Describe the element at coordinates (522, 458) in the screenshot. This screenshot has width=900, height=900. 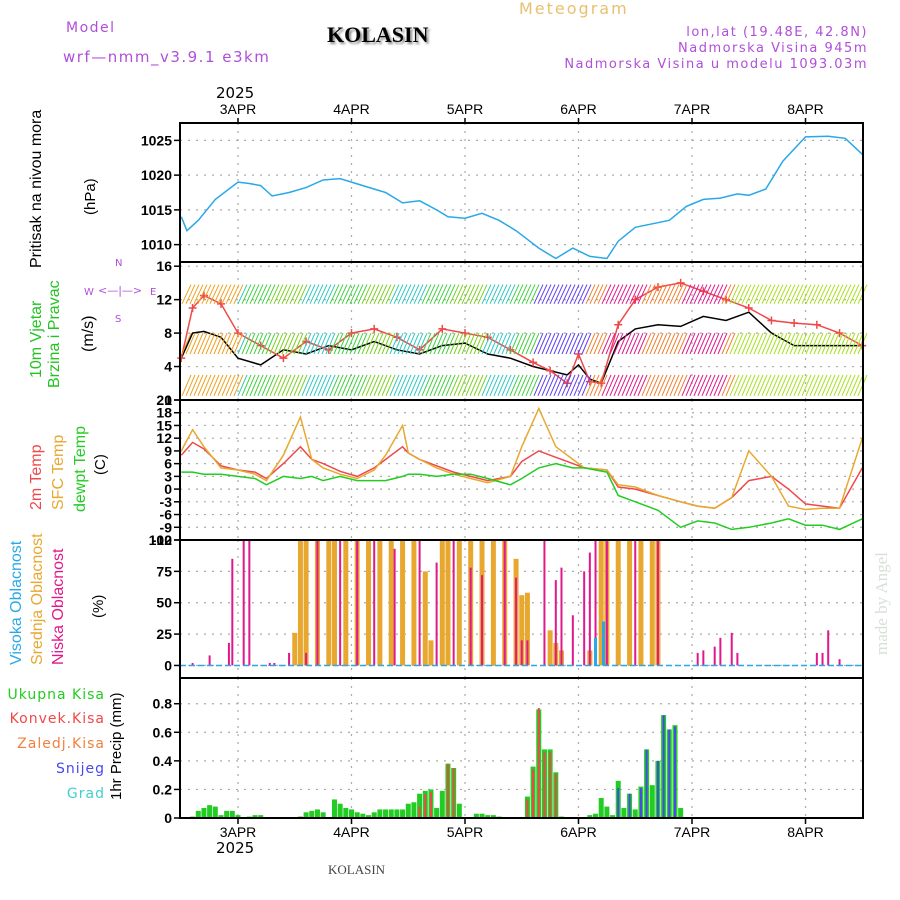
I see `series-line-sfc-temp` at that location.